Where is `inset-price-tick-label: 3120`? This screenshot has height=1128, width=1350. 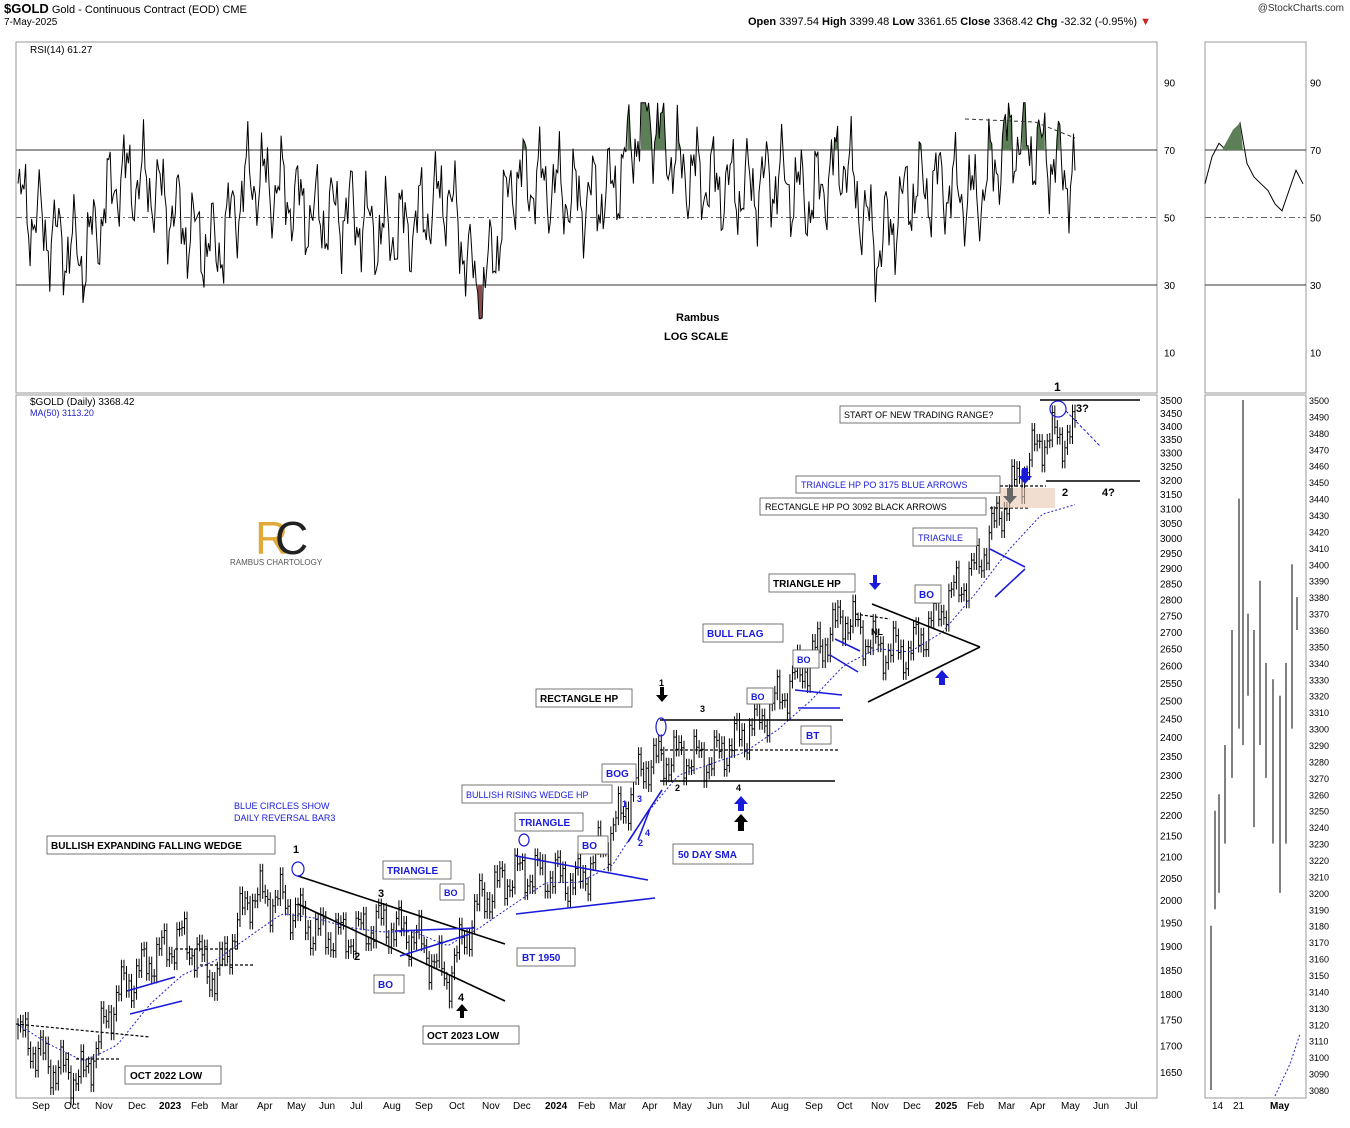
inset-price-tick-label: 3120 is located at coordinates (1319, 1025).